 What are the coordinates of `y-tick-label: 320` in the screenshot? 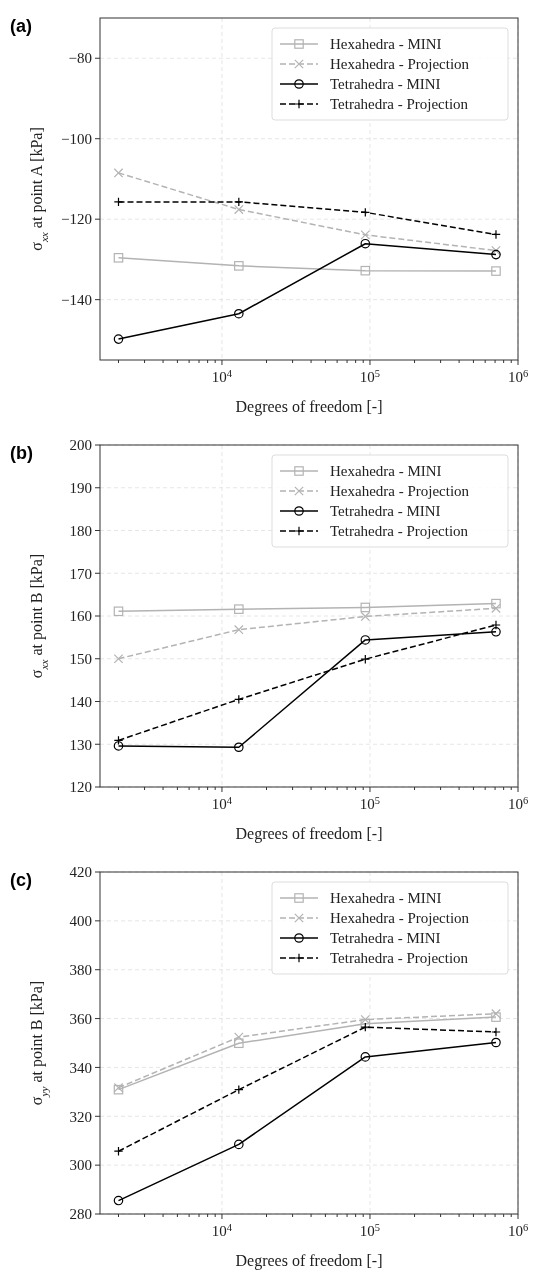 It's located at (80, 1116).